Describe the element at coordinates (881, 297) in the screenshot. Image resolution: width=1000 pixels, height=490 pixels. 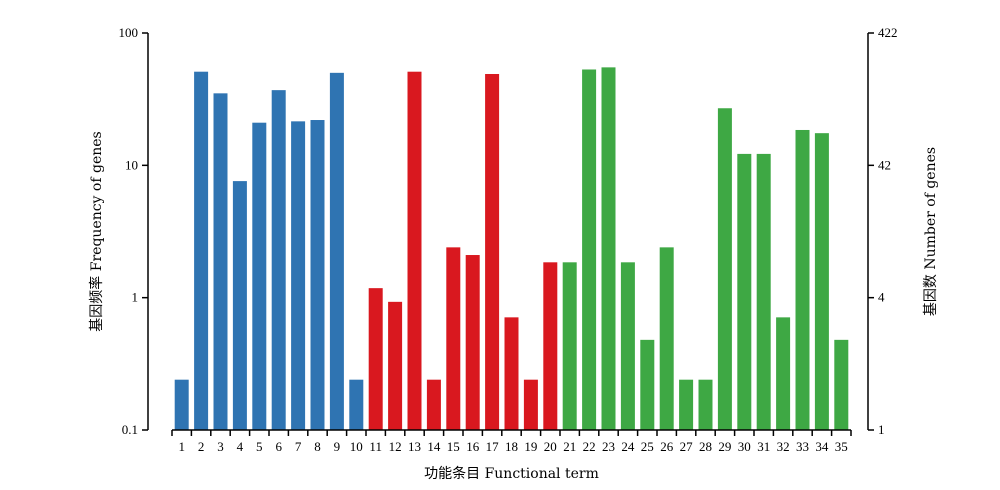
I see `right-tick-label: 4` at that location.